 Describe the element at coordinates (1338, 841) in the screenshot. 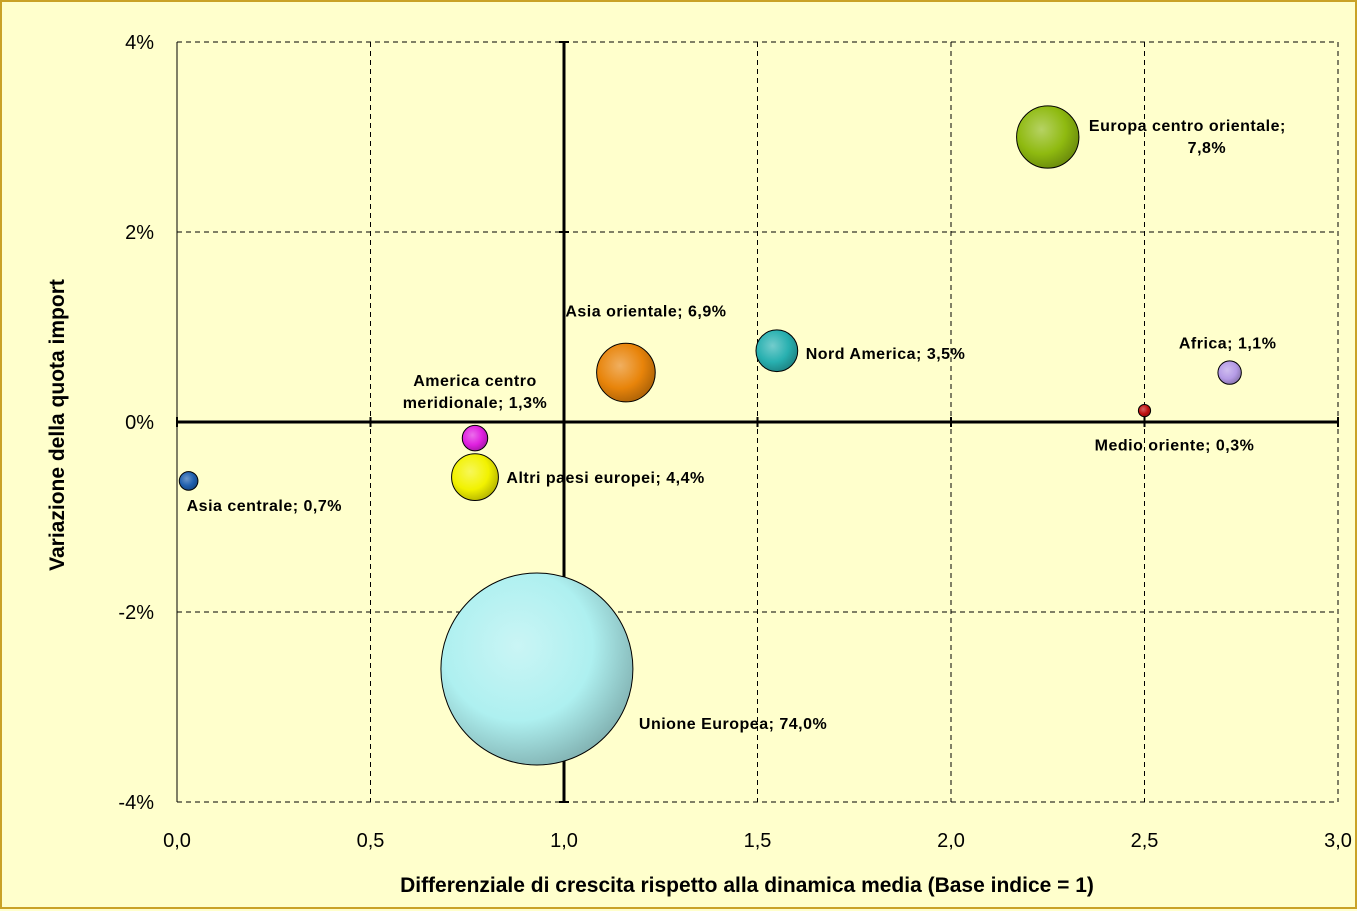

I see `x-tick-label: 3,0` at that location.